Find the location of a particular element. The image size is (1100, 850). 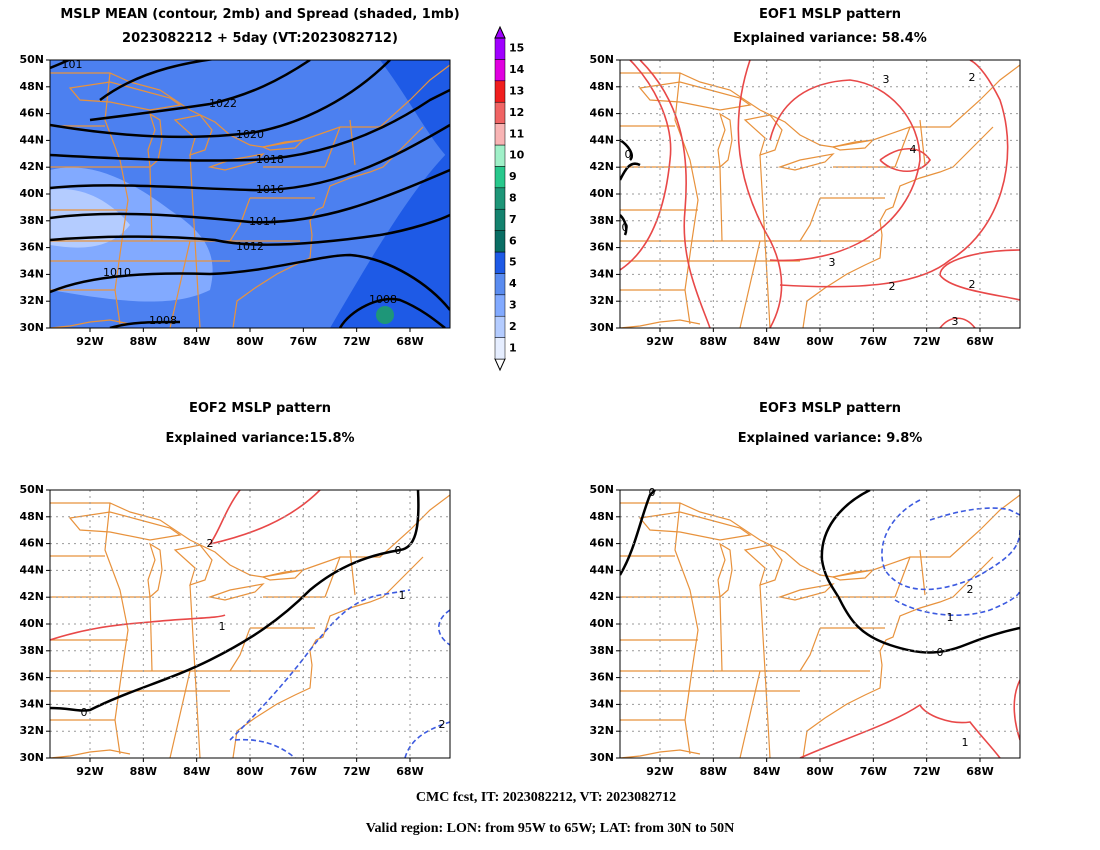

colorbar-extension is located at coordinates (500, 365).